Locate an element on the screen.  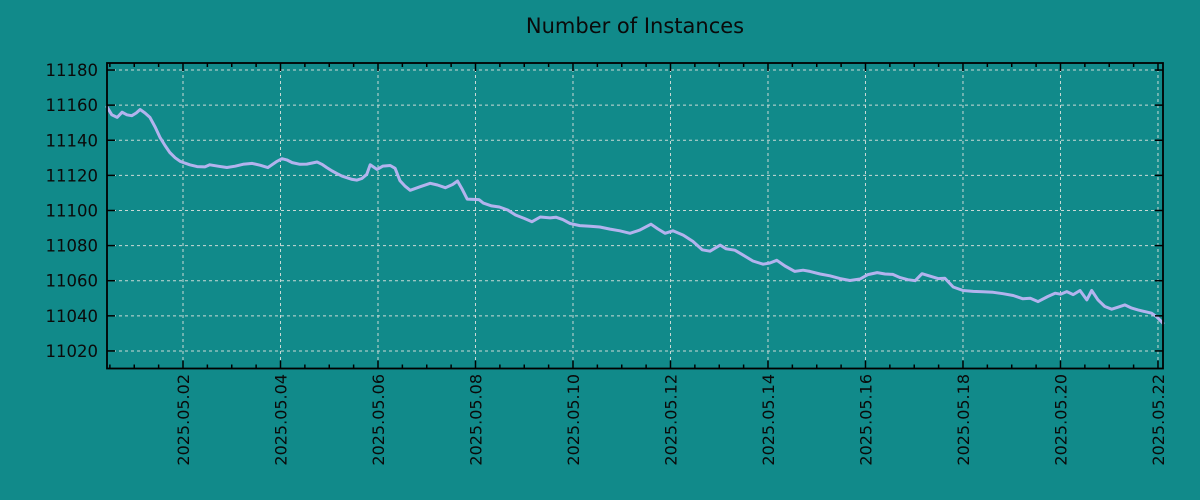
x-tick-label: 2025.05.06 is located at coordinates (378, 420).